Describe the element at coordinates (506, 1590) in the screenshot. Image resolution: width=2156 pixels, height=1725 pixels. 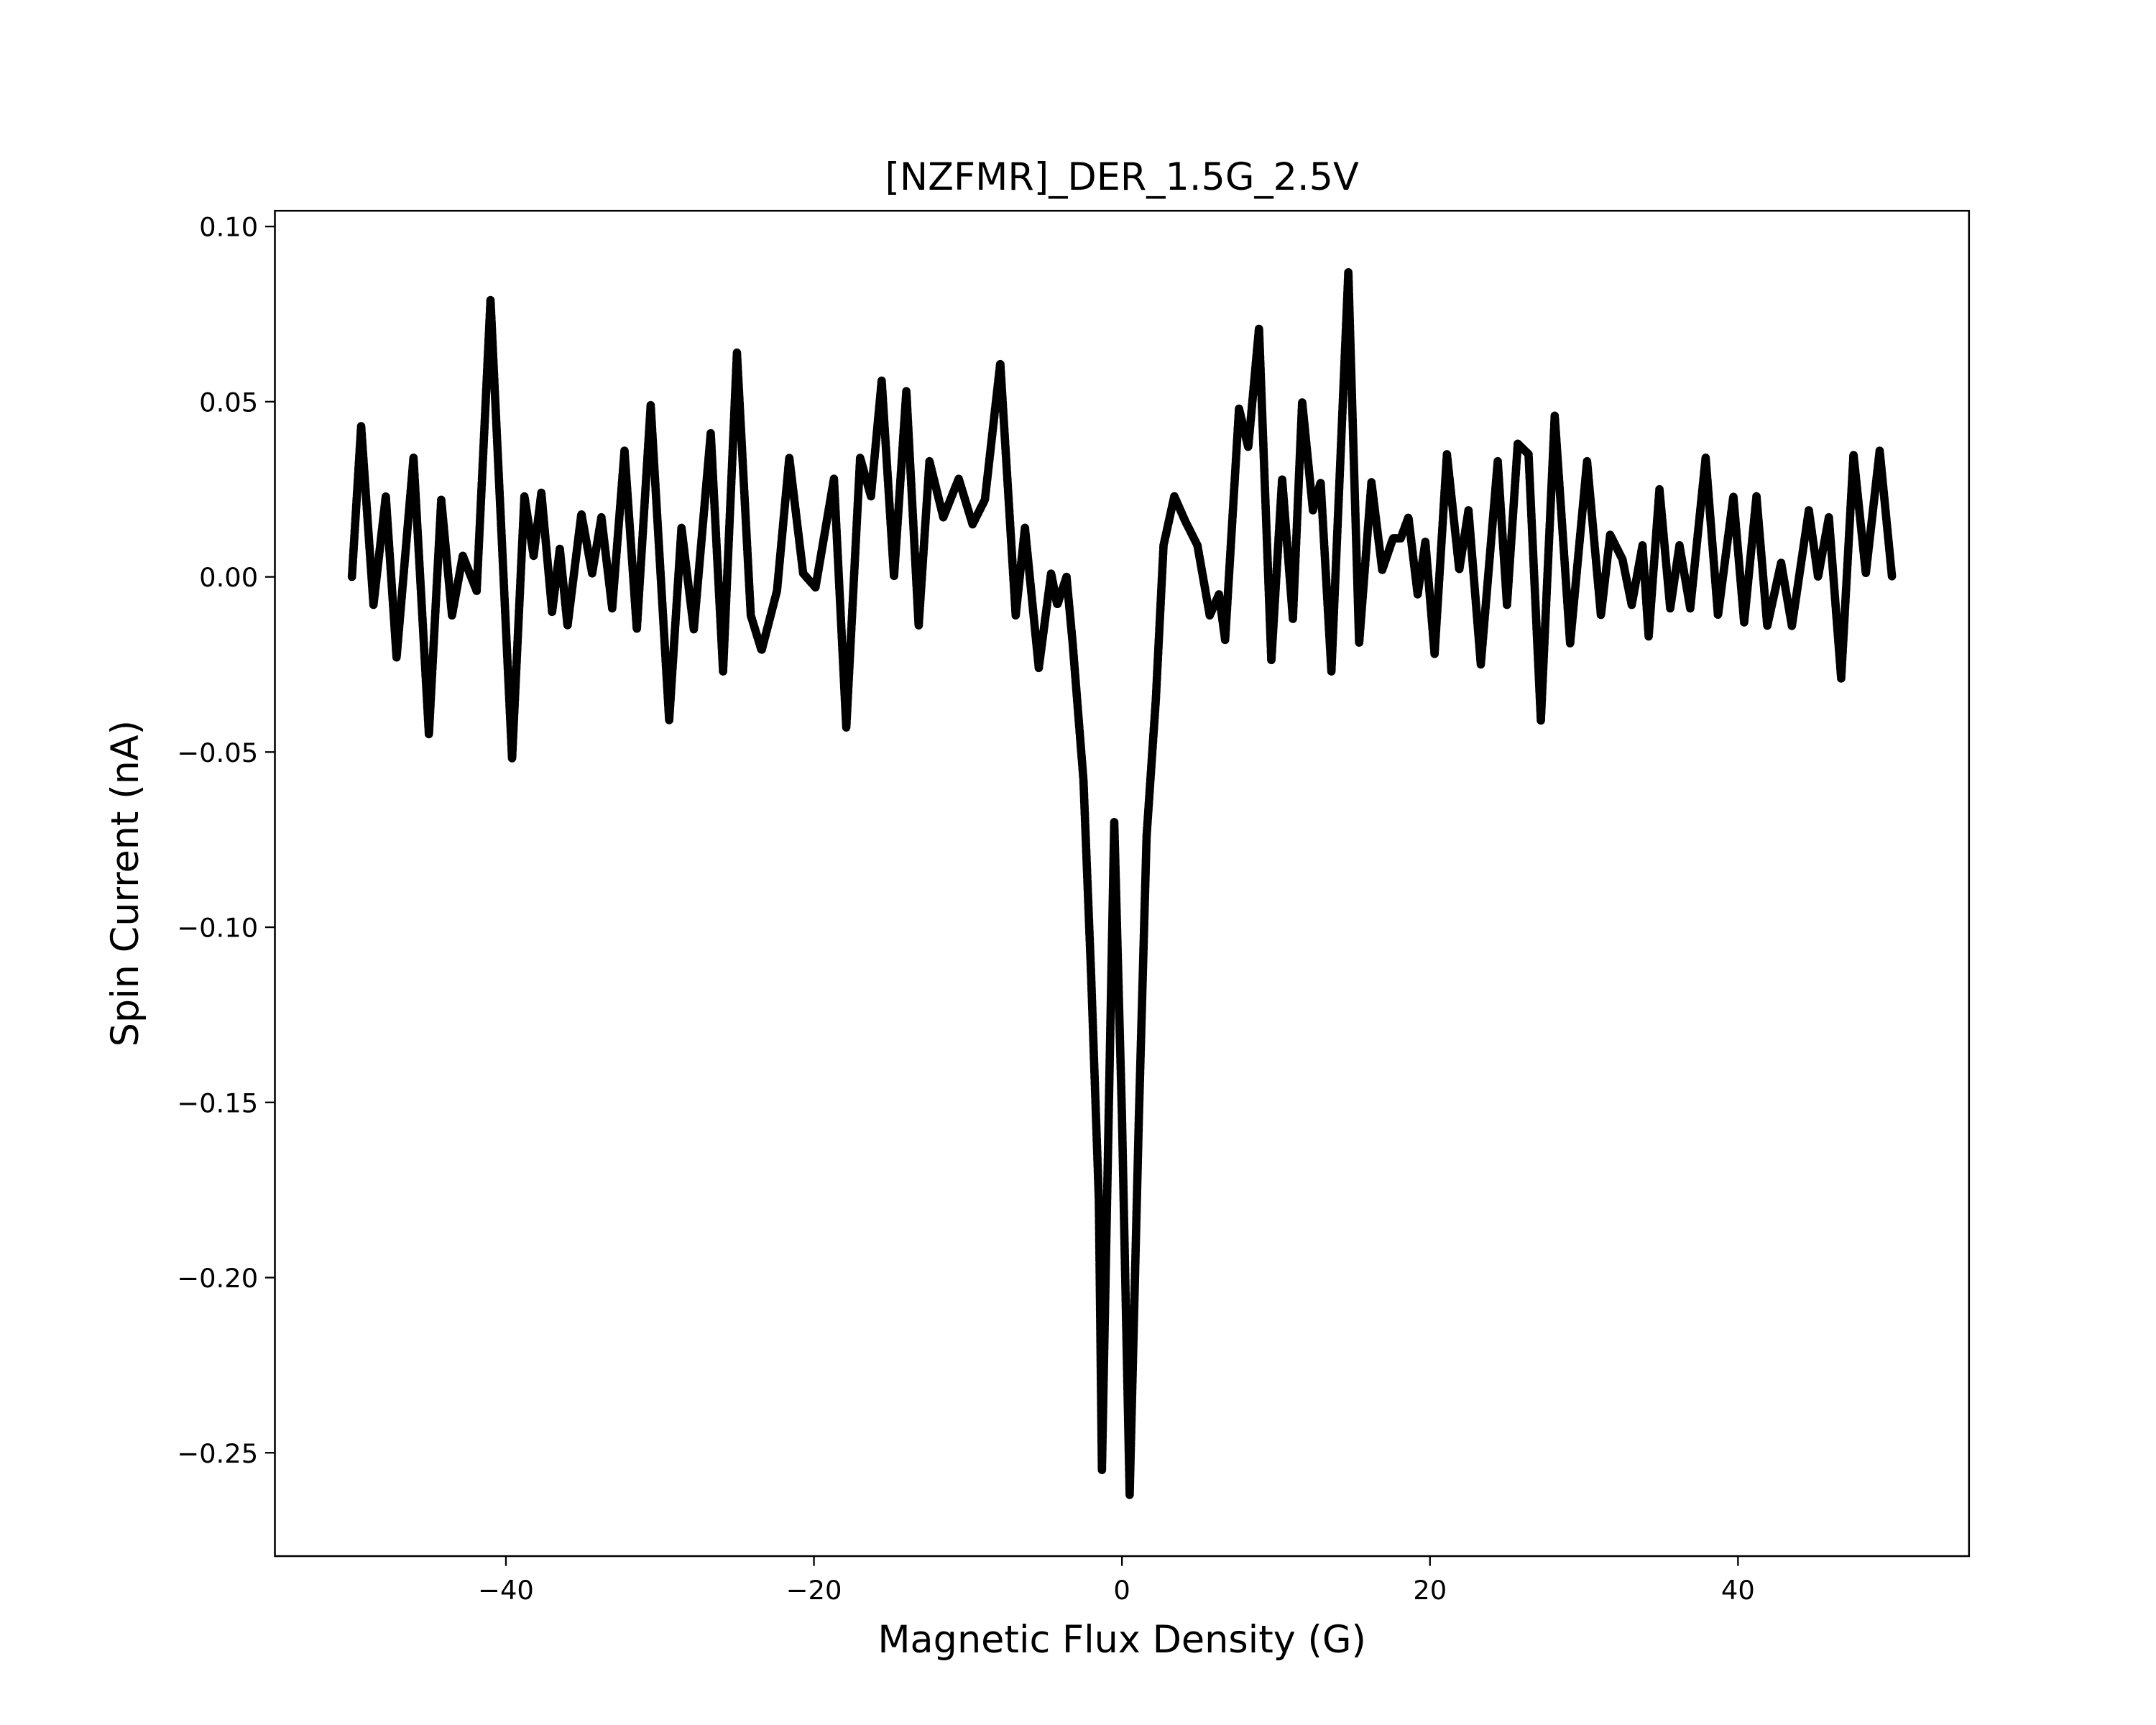
I see `x-tick-label: −40` at that location.